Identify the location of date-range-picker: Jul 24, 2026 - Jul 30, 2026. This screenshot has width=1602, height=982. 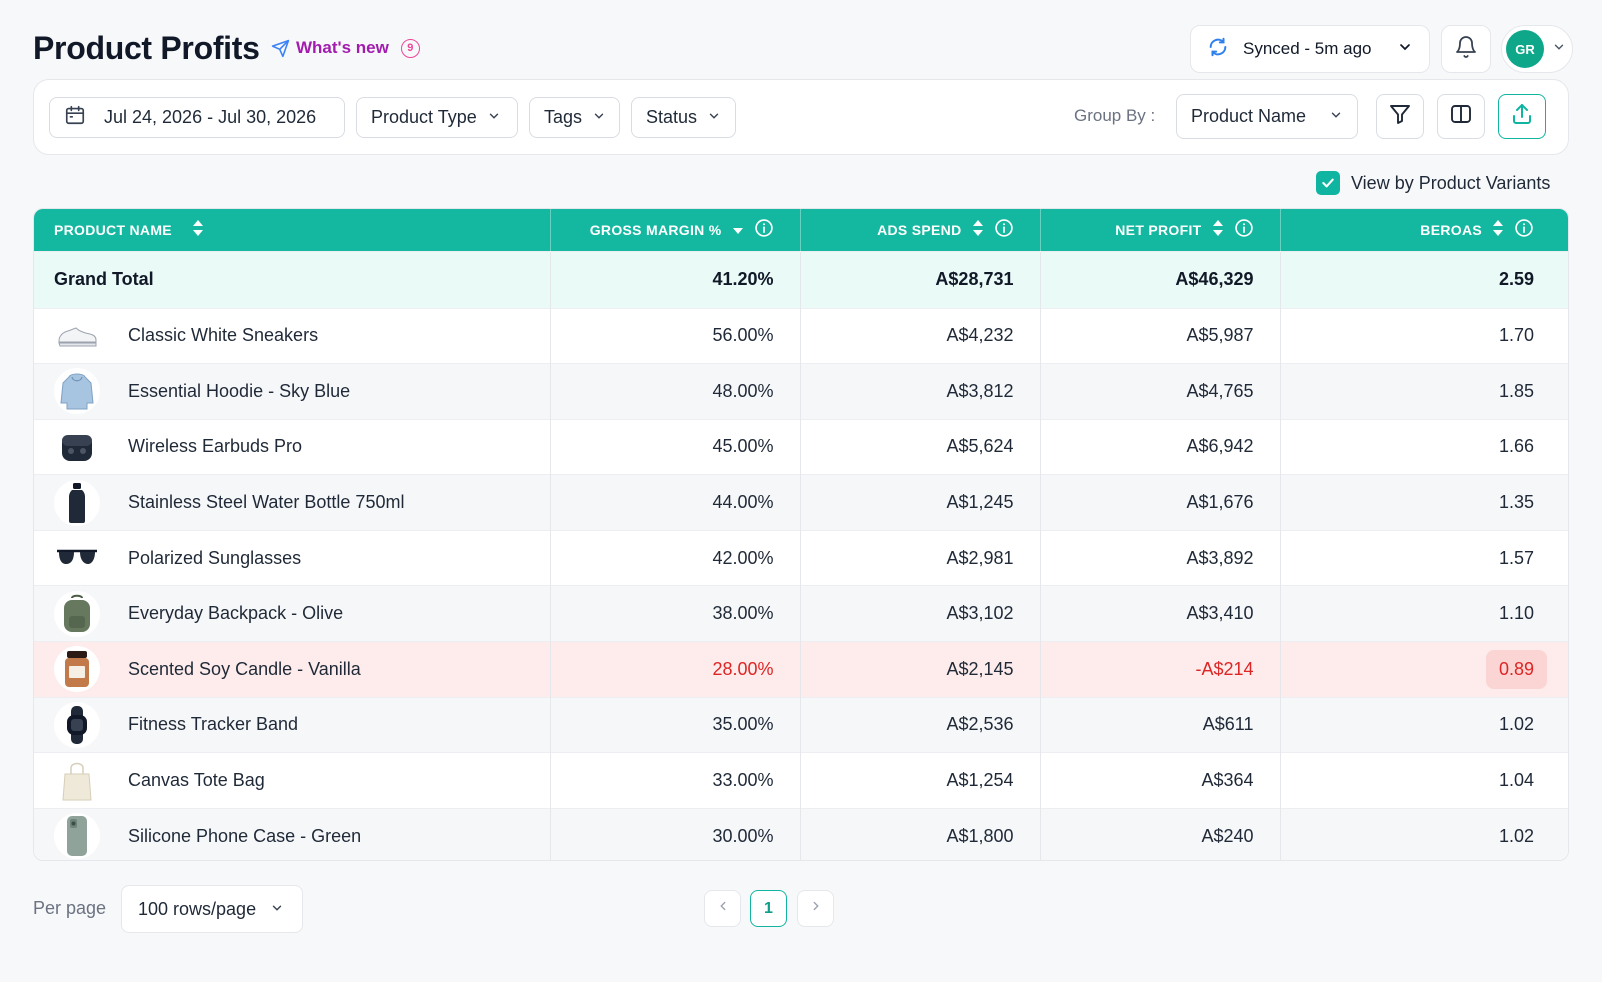
(197, 117).